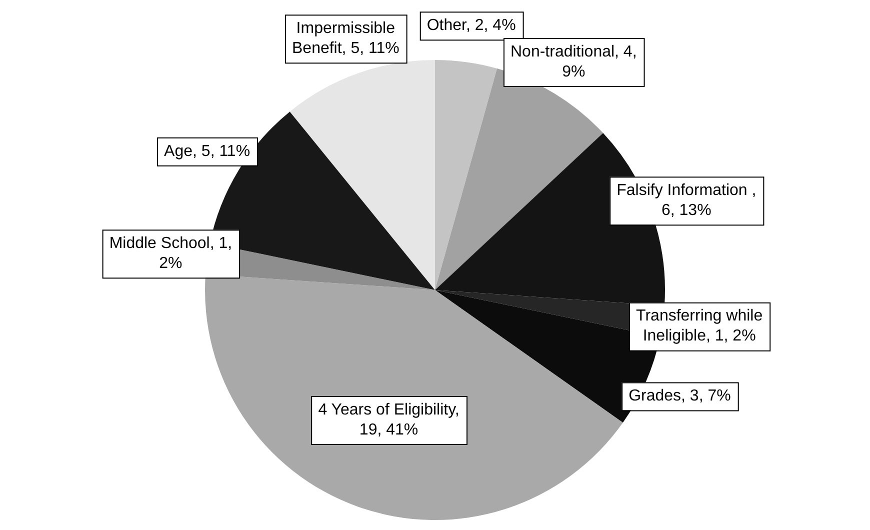  What do you see at coordinates (573, 61) in the screenshot?
I see `slice-label: Non-traditional, 4, 9%` at bounding box center [573, 61].